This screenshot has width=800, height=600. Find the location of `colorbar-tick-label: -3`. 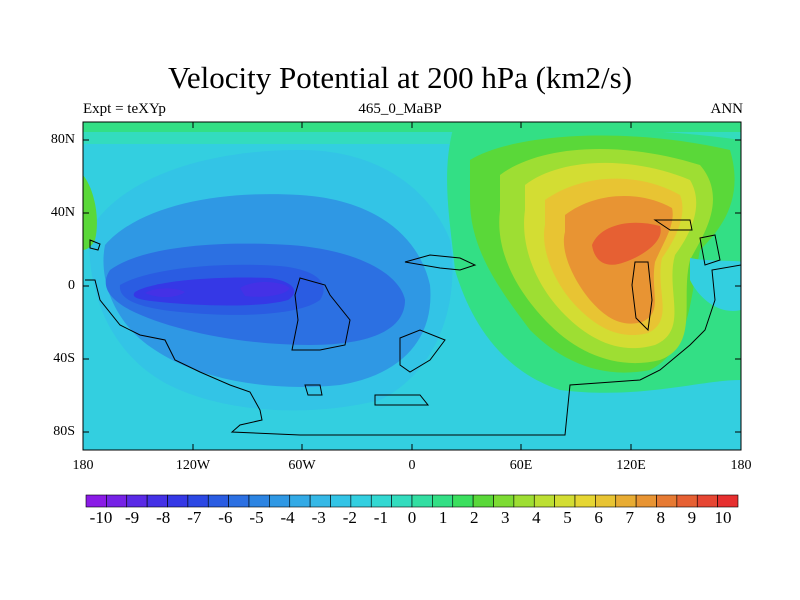

colorbar-tick-label: -3 is located at coordinates (318, 517).